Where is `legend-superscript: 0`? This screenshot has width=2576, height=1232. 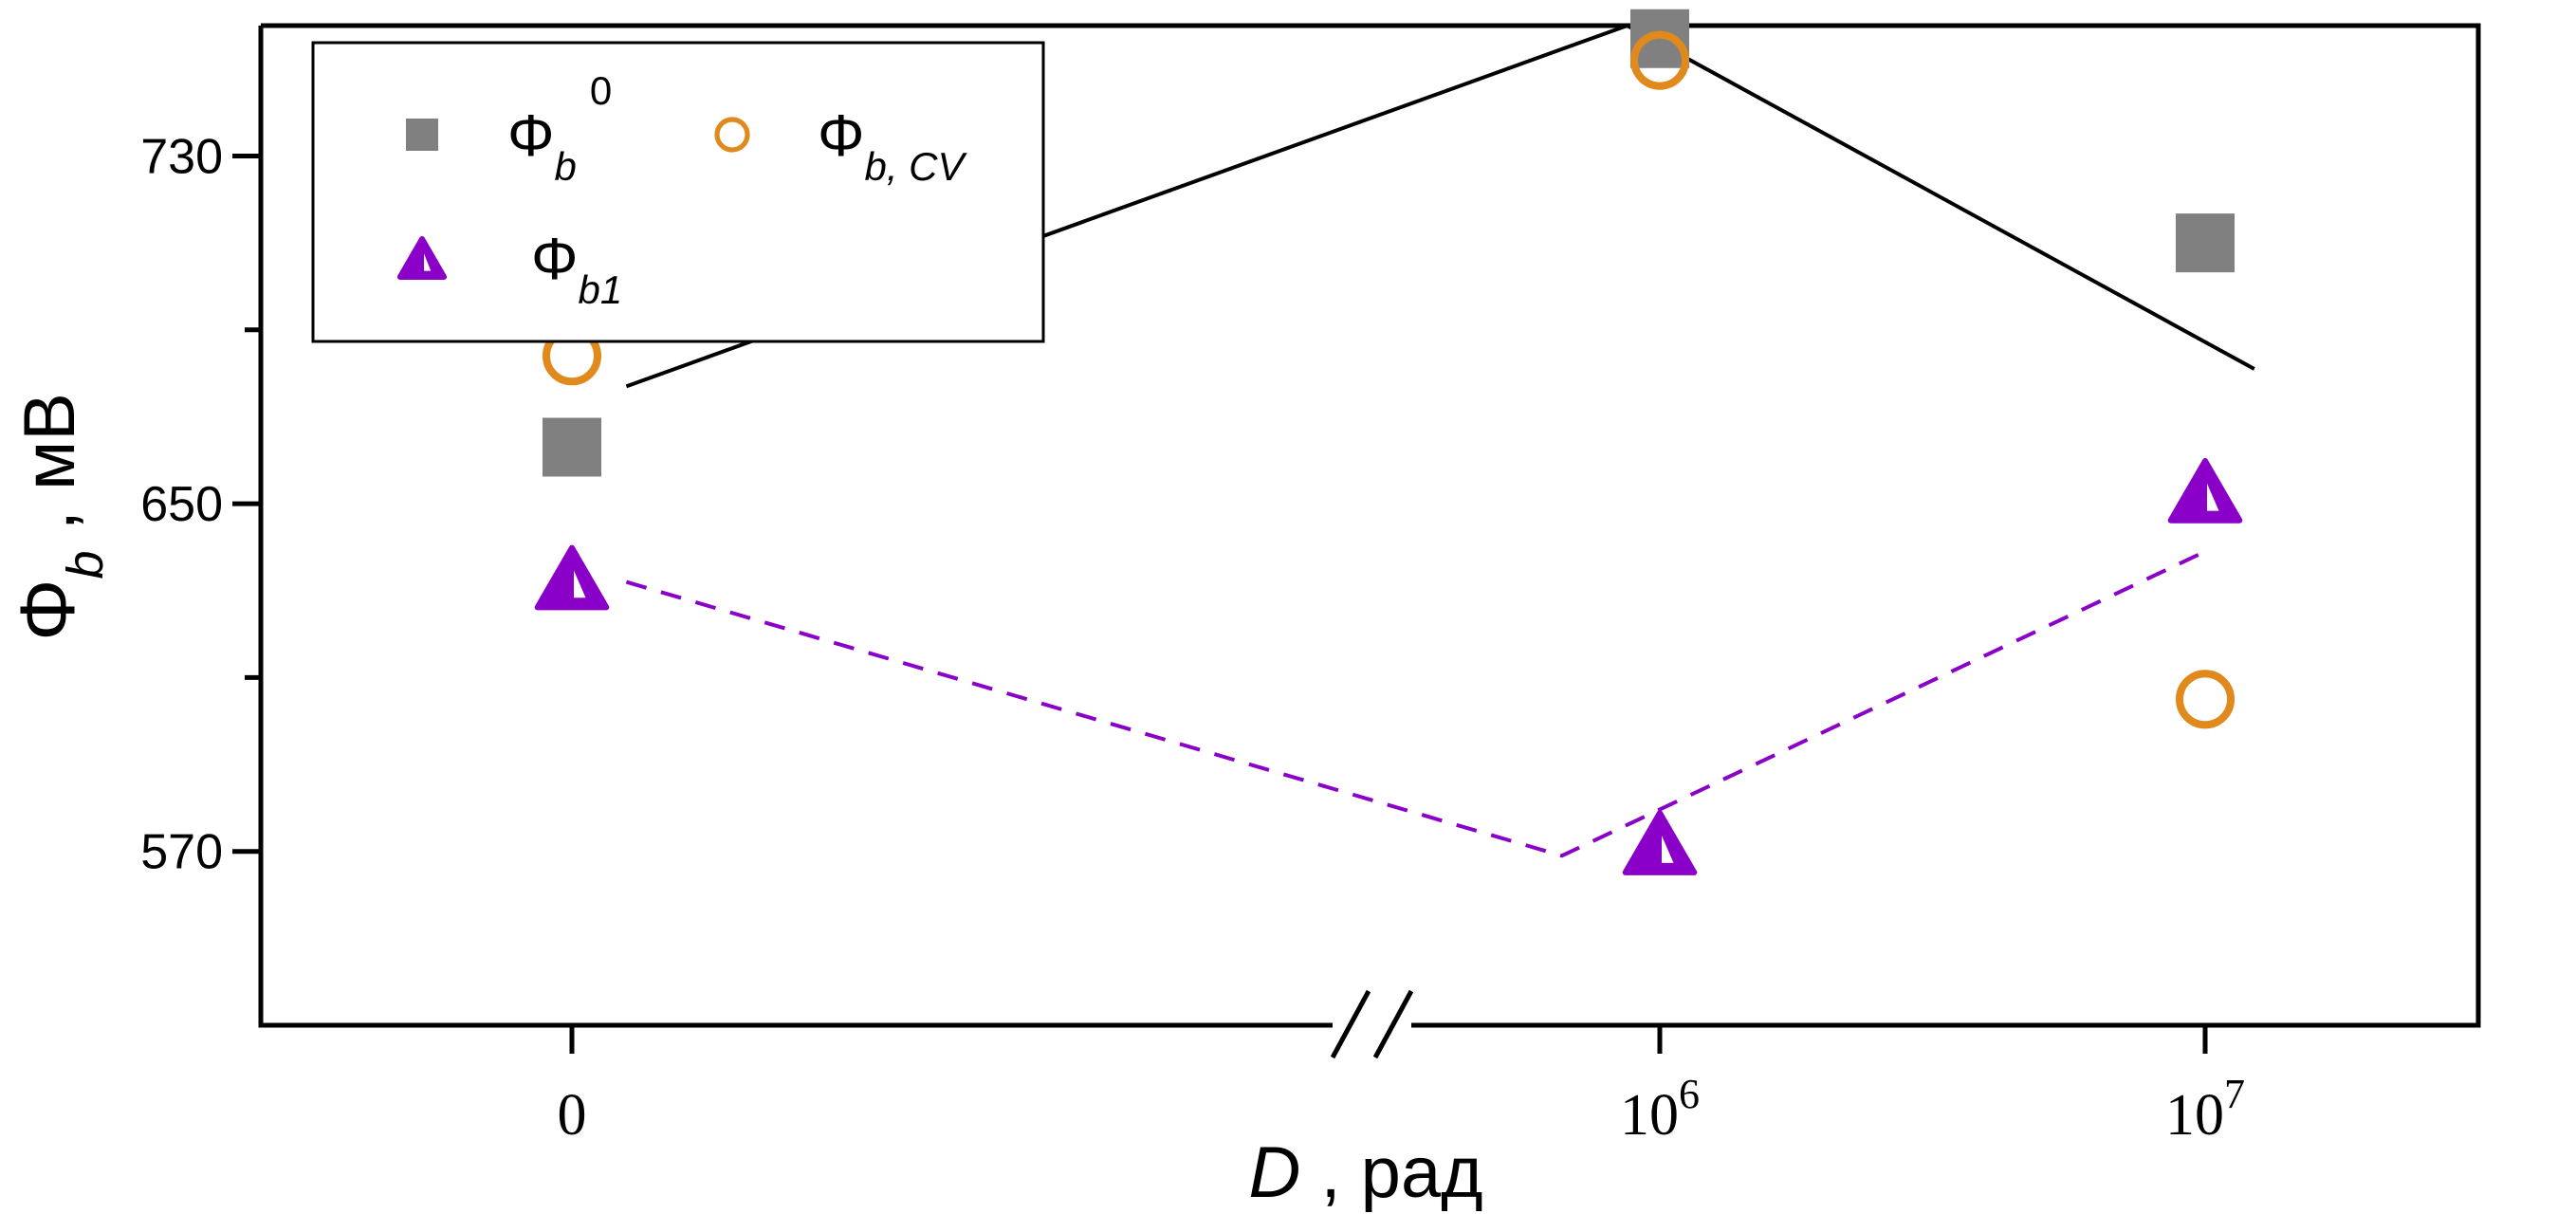
legend-superscript: 0 is located at coordinates (601, 90).